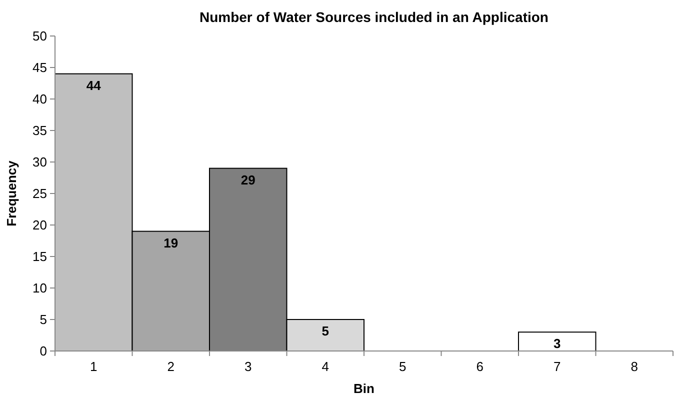 This screenshot has height=405, width=681. What do you see at coordinates (39, 288) in the screenshot?
I see `y-tick-label: 10` at bounding box center [39, 288].